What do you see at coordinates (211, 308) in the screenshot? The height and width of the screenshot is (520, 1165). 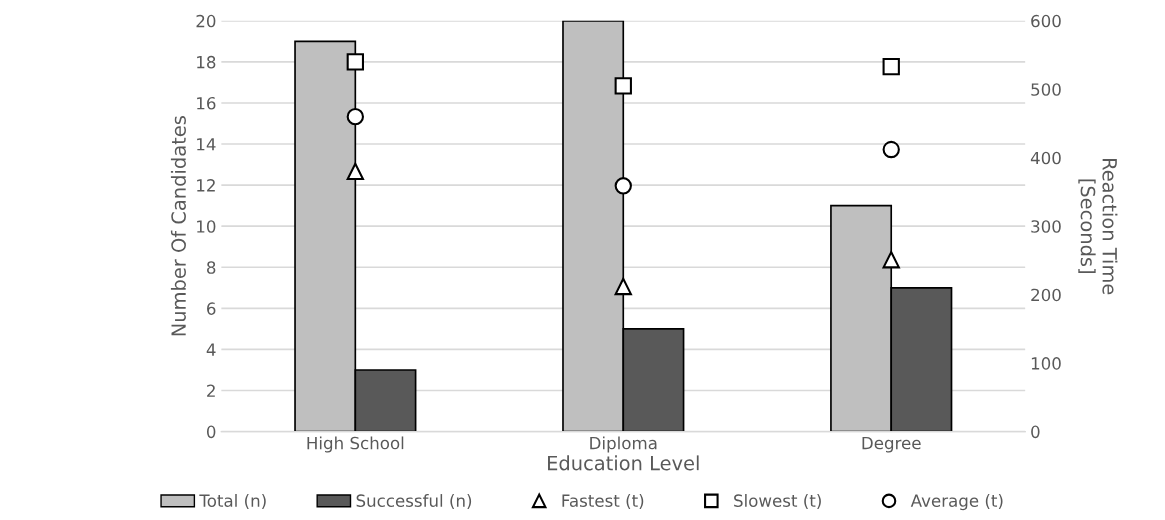 I see `y-tick-label: 6` at bounding box center [211, 308].